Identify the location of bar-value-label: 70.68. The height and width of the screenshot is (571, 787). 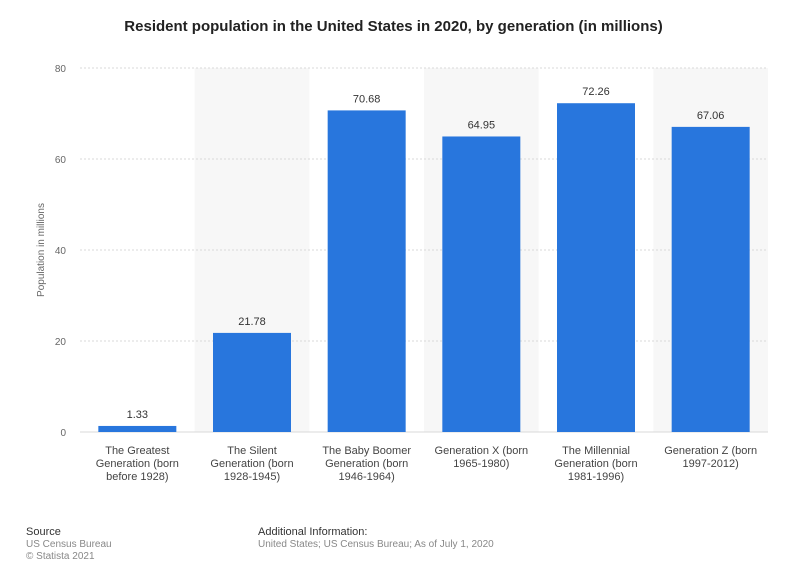
(367, 99).